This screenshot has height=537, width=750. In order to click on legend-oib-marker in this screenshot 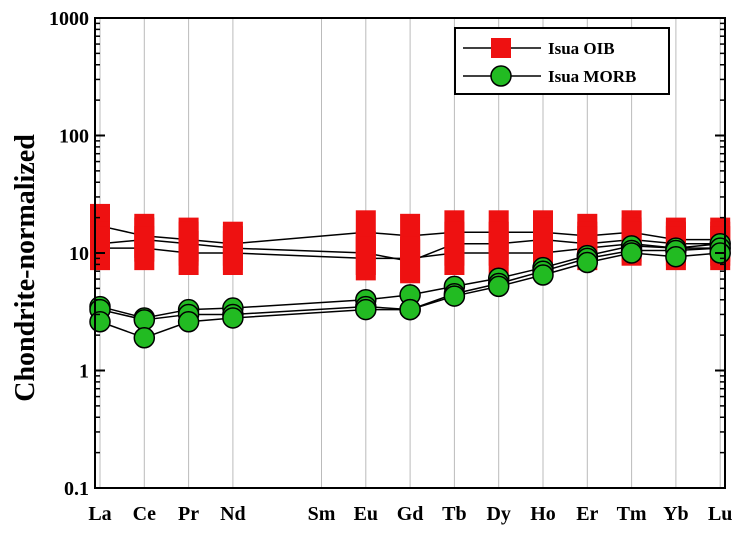, I will do `click(501, 48)`.